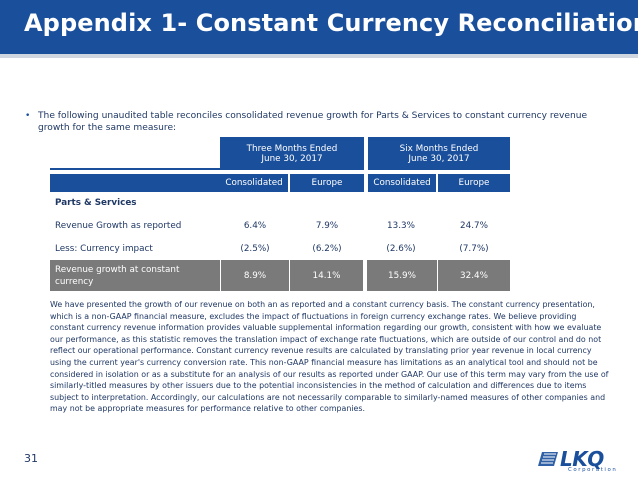 The height and width of the screenshot is (479, 638). Describe the element at coordinates (255, 226) in the screenshot. I see `cell-value: 6.4%` at that location.